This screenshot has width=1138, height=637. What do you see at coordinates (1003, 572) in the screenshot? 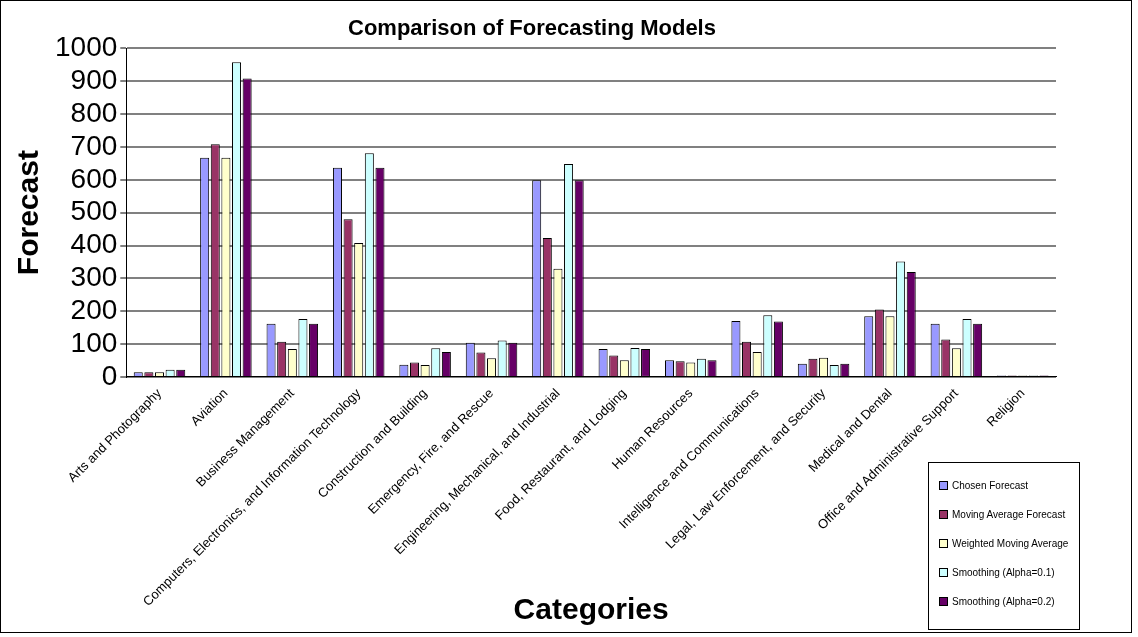
I see `legend-label: Smoothing (Alpha=0.1)` at bounding box center [1003, 572].